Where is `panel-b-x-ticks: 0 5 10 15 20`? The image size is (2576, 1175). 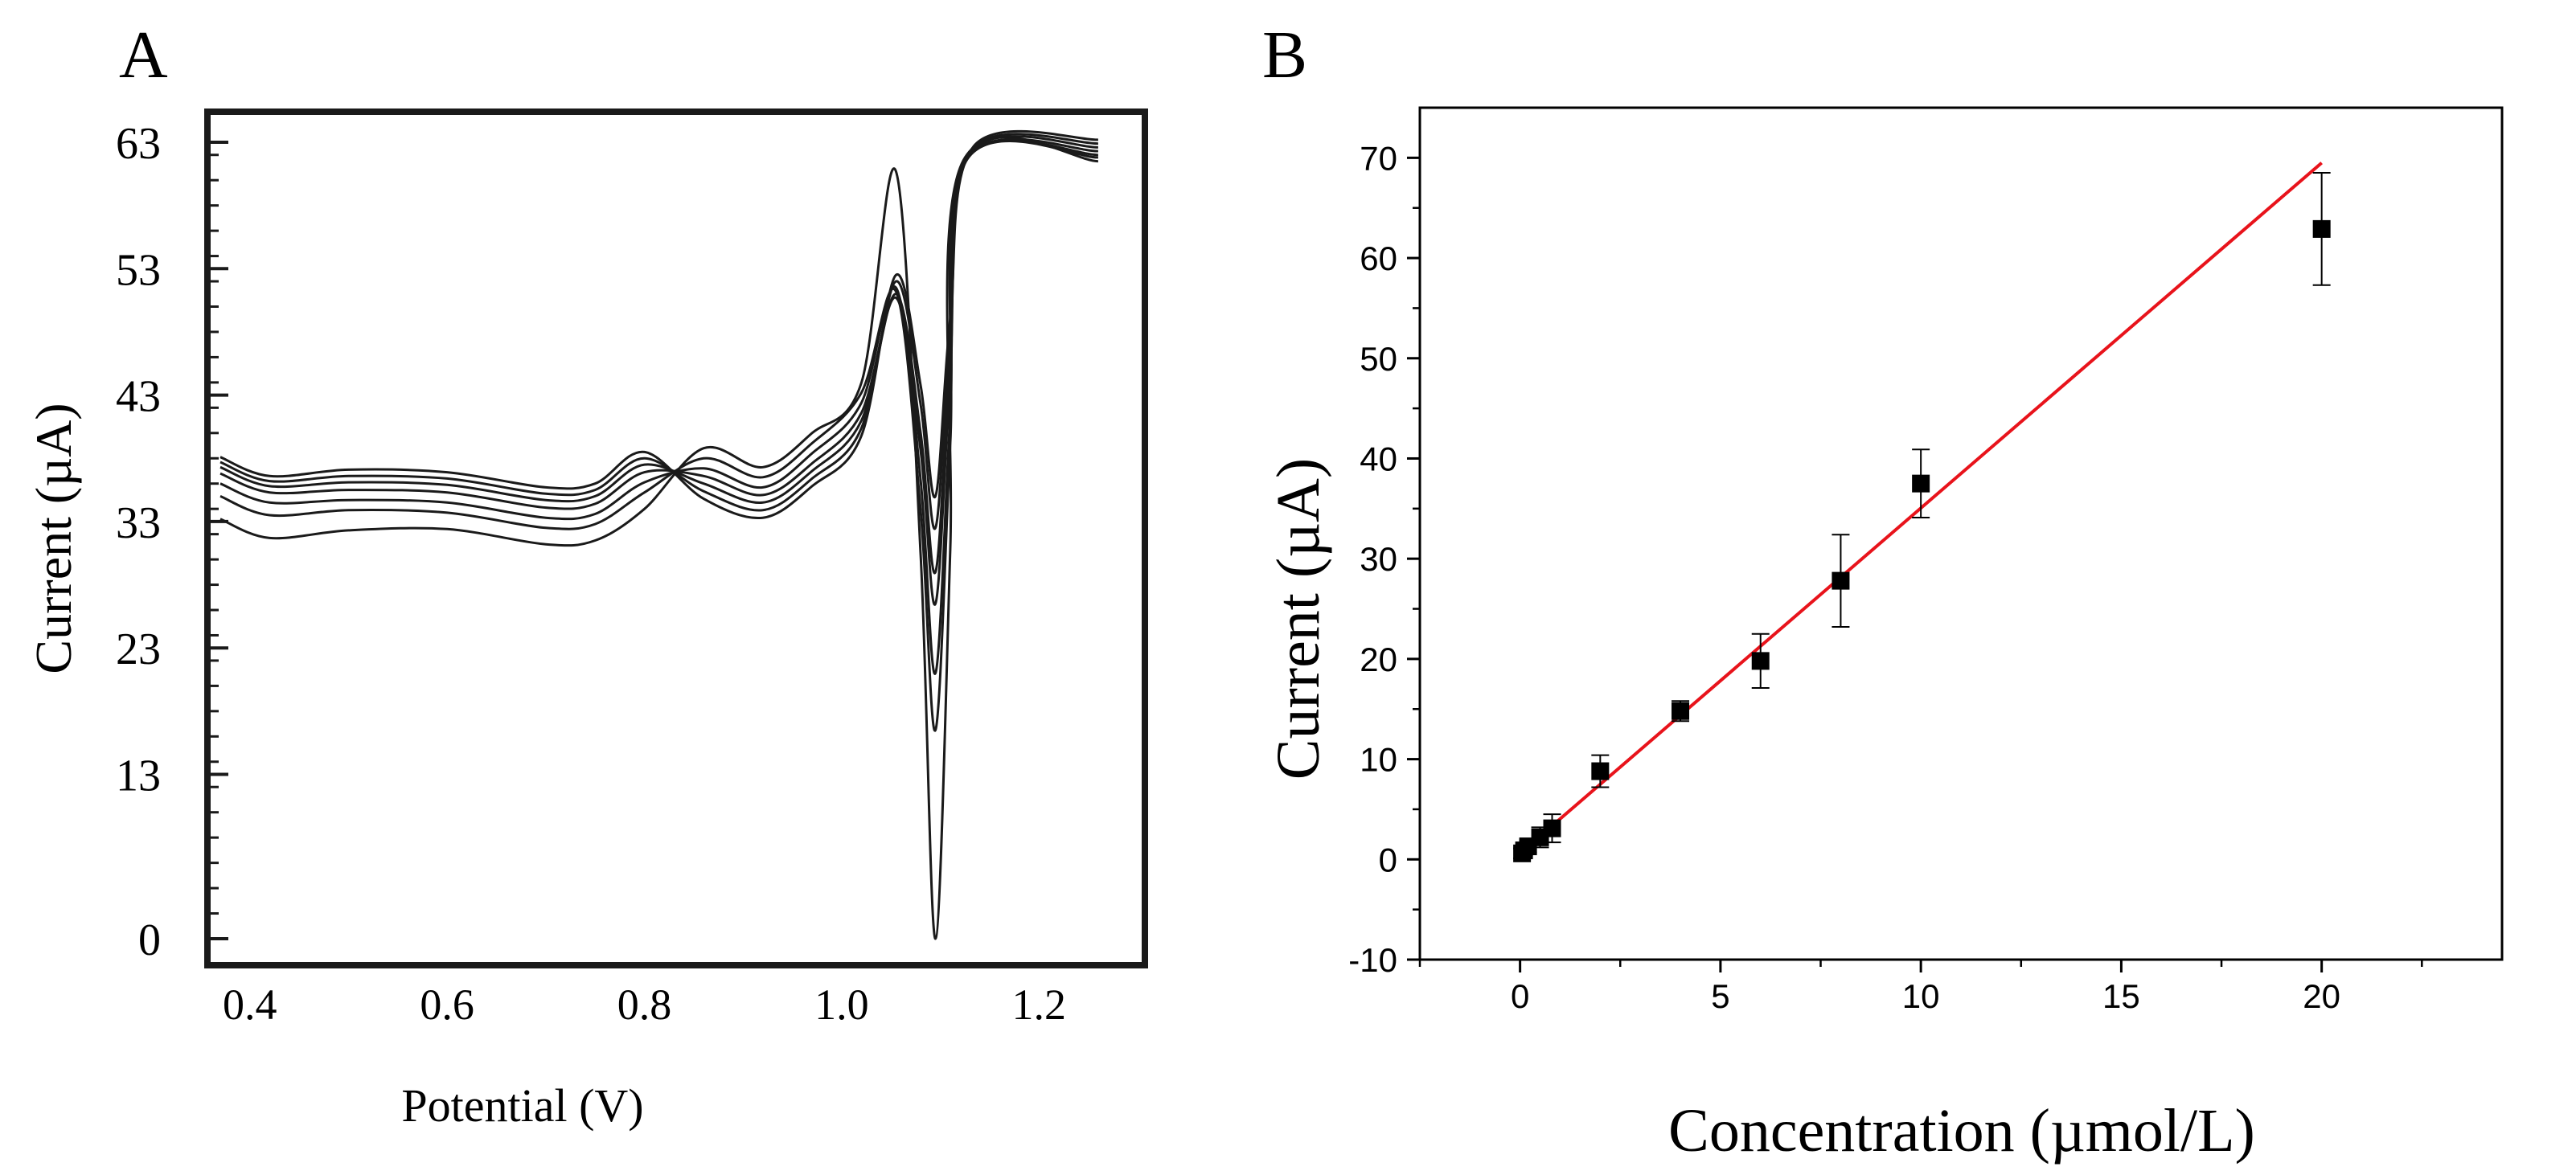 panel-b-x-ticks: 0 5 10 15 20 is located at coordinates (1921, 988).